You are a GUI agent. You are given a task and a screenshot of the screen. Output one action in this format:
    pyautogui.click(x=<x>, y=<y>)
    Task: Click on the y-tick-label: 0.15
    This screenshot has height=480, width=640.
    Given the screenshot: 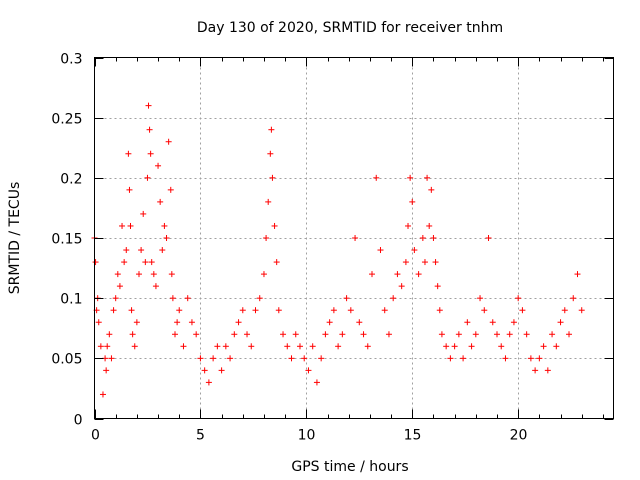 What is the action you would take?
    pyautogui.click(x=66, y=240)
    